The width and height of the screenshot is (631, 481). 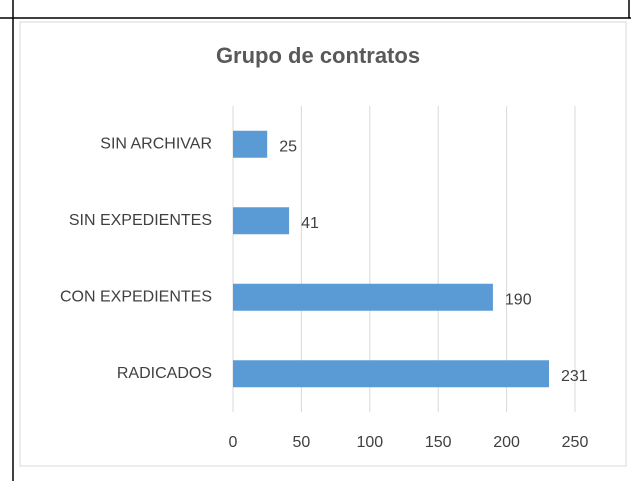 What do you see at coordinates (575, 442) in the screenshot?
I see `x-tick-label: 250` at bounding box center [575, 442].